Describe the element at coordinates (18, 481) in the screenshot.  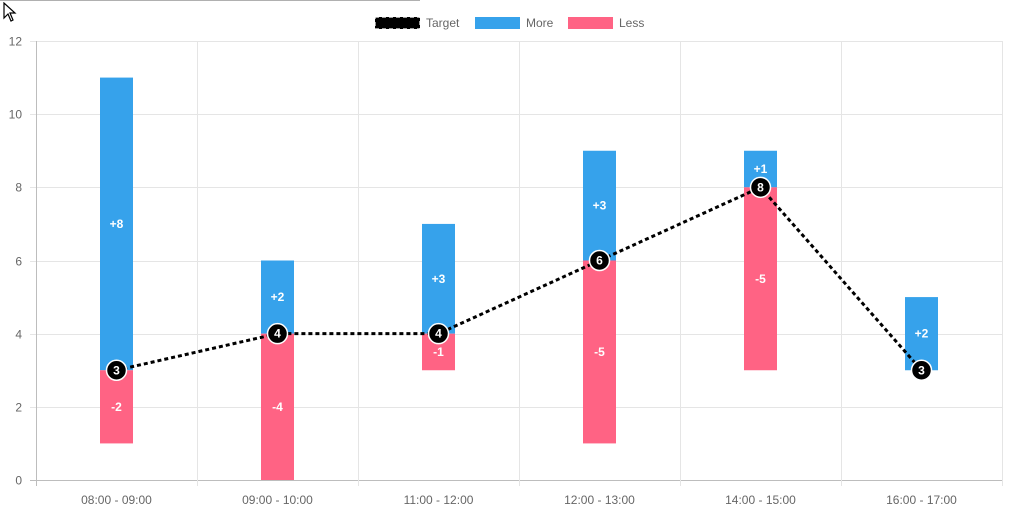
I see `y-tick-label: 0` at that location.